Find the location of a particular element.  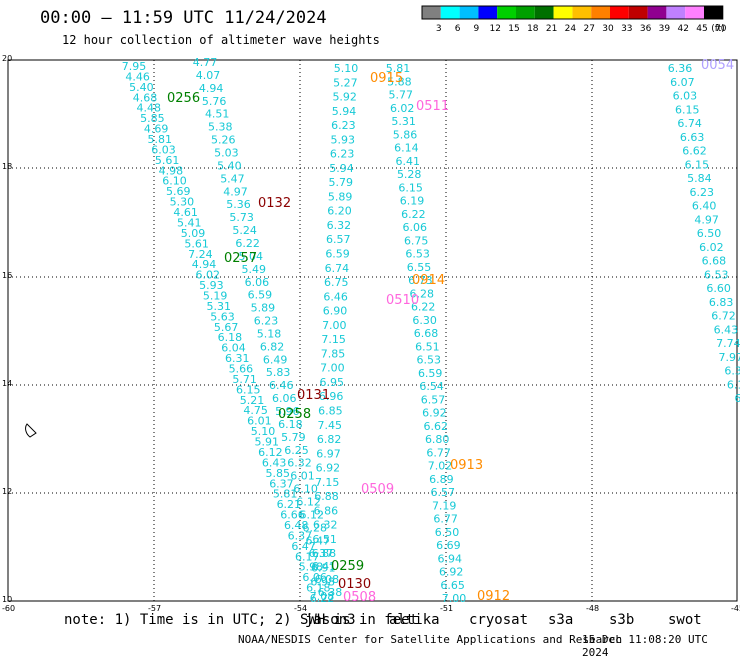

legend-cryosat: cryosat is located at coordinates (498, 620).